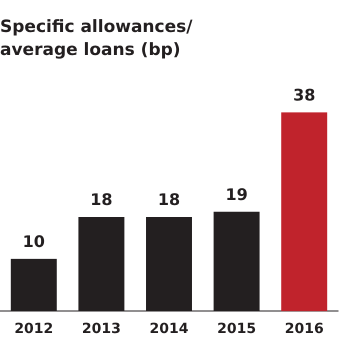  Describe the element at coordinates (169, 329) in the screenshot. I see `x-tick-label: 2014` at that location.